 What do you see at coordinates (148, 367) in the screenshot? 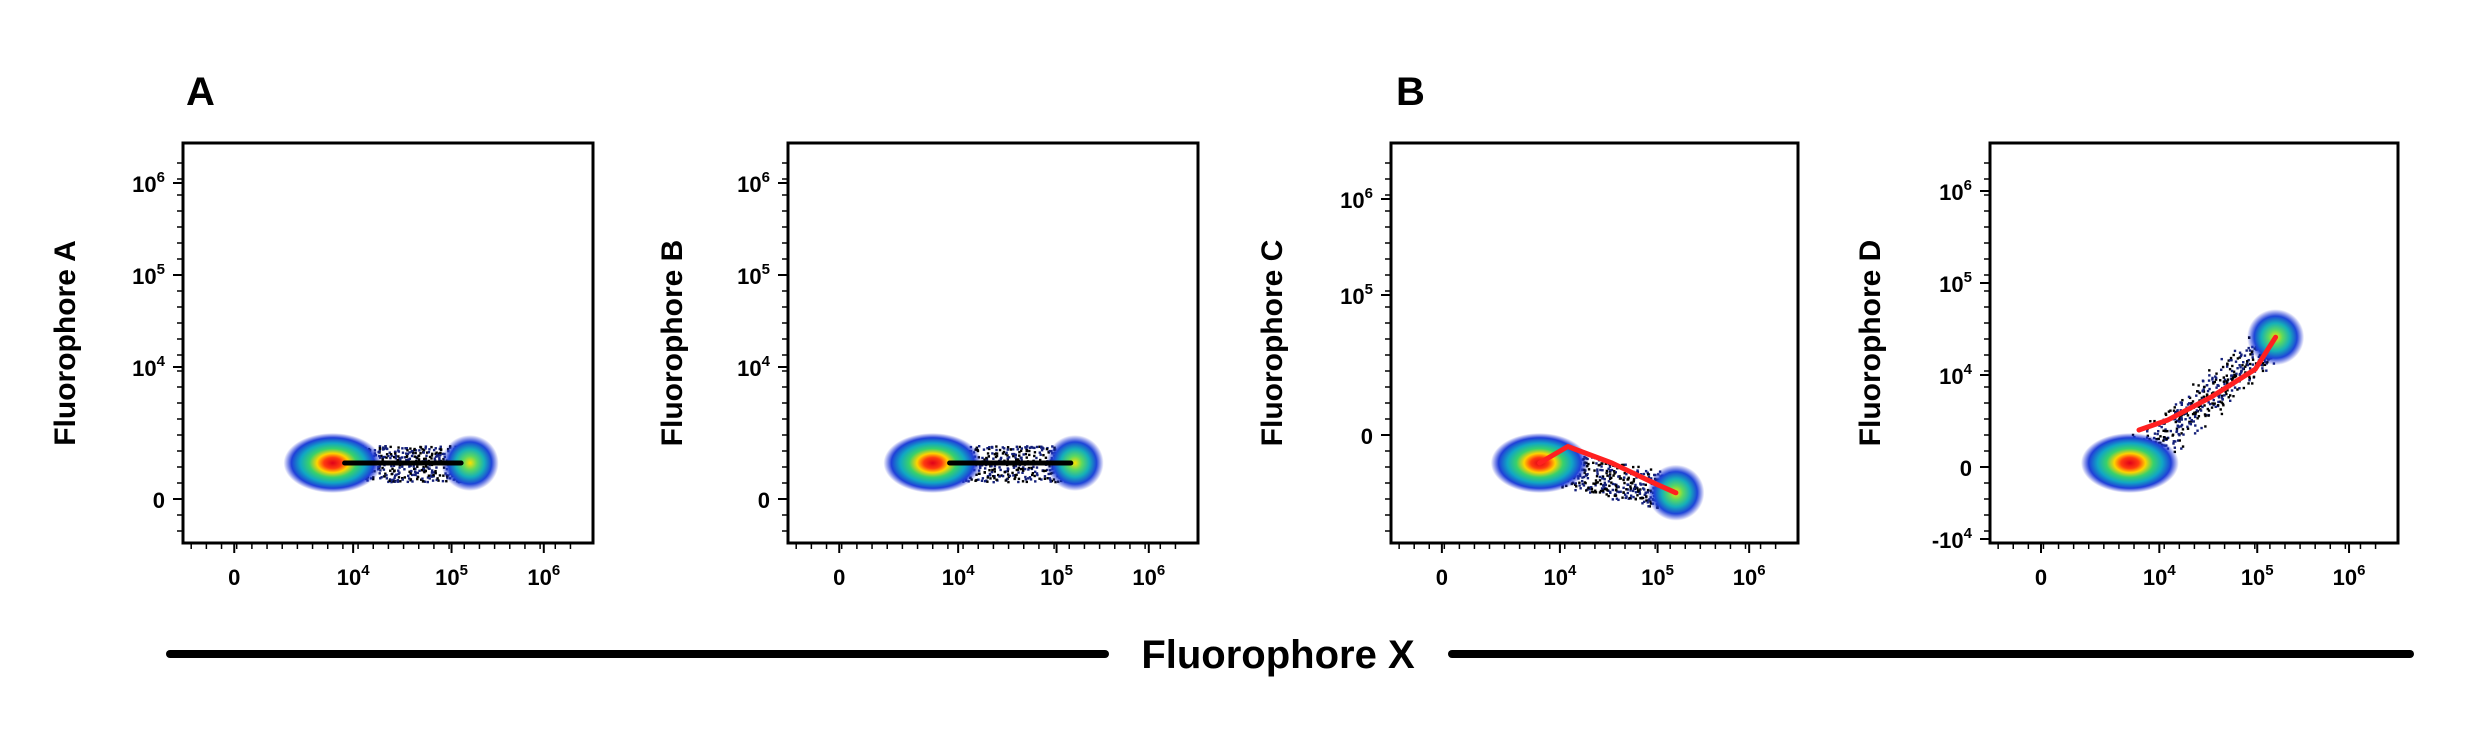
I see `y-tick-label: 104` at bounding box center [148, 367].